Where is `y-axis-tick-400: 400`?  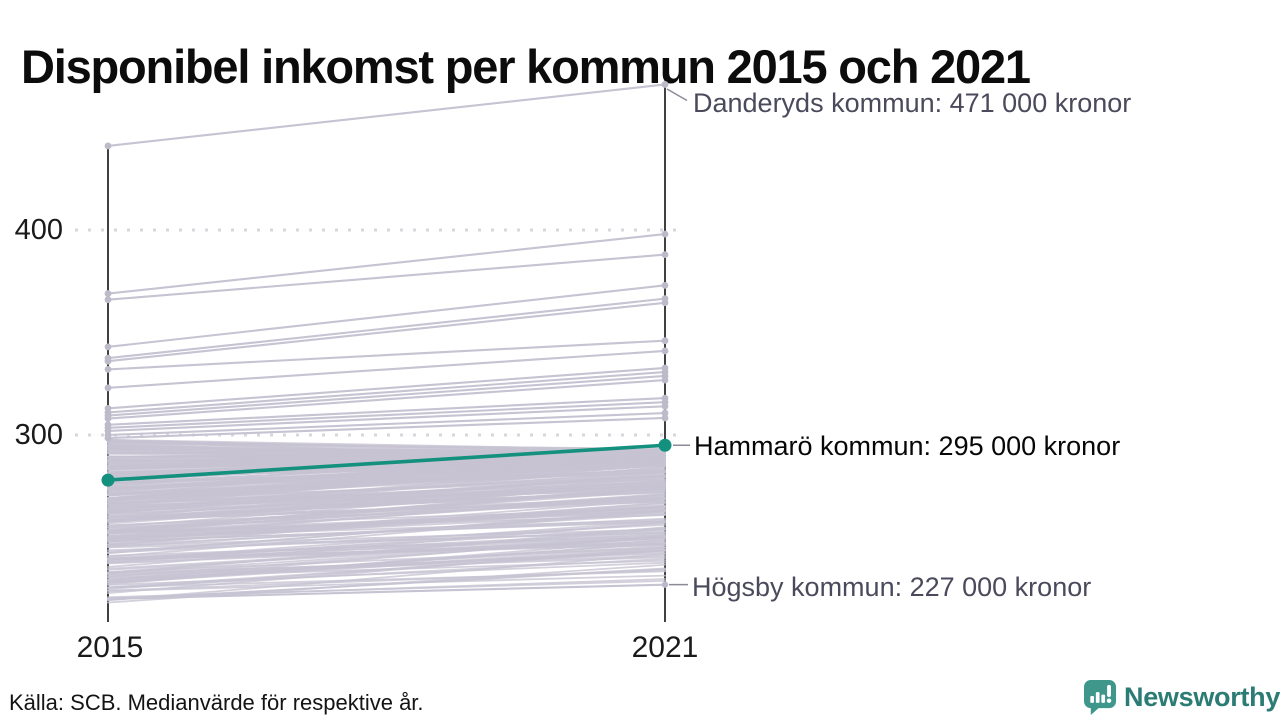 y-axis-tick-400: 400 is located at coordinates (38, 230).